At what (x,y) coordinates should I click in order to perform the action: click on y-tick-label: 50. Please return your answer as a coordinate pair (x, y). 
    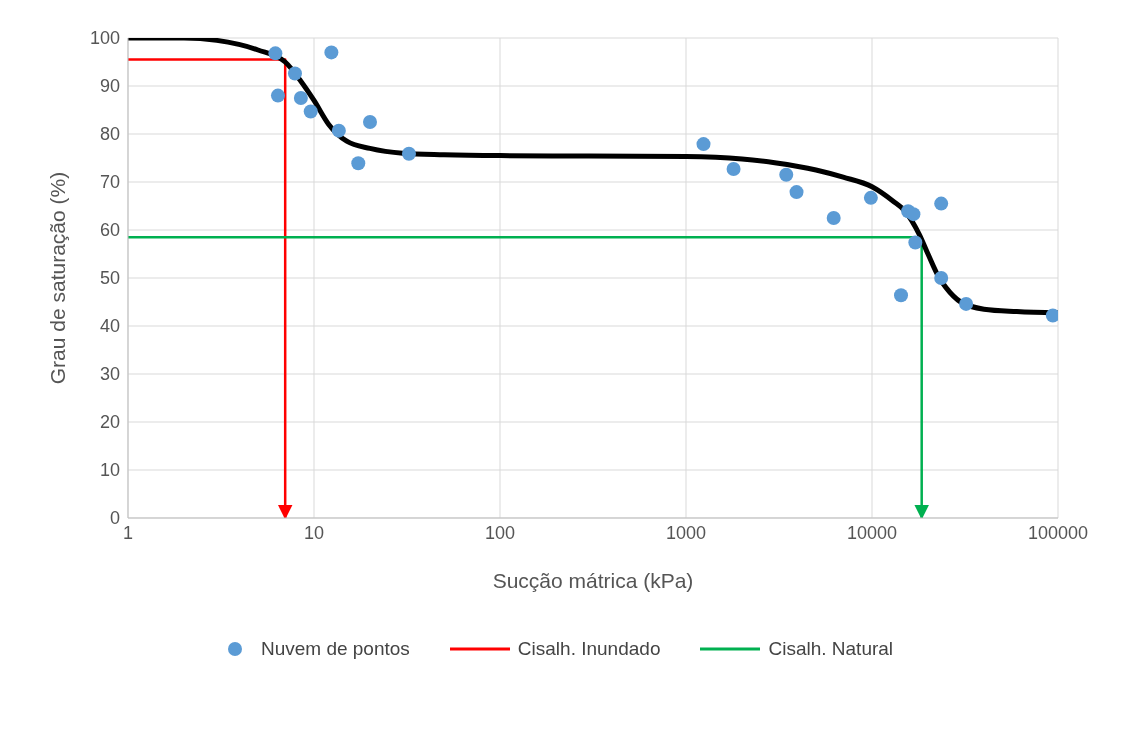
    Looking at the image, I should click on (109, 278).